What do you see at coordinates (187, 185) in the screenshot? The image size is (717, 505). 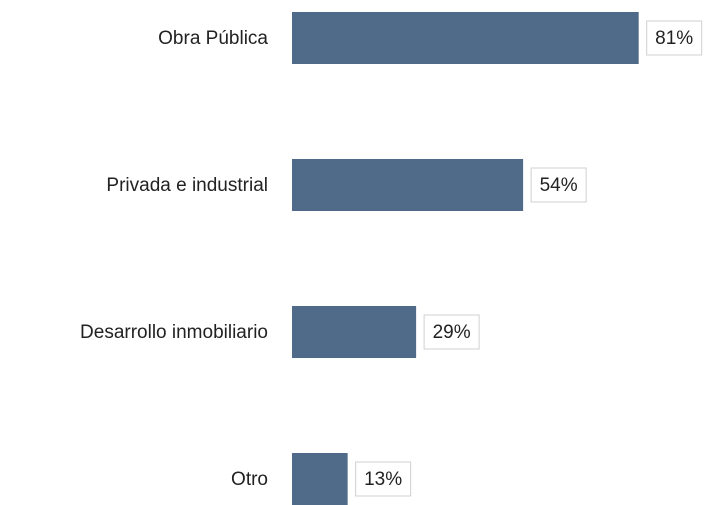 I see `category-label: Privada e industrial` at bounding box center [187, 185].